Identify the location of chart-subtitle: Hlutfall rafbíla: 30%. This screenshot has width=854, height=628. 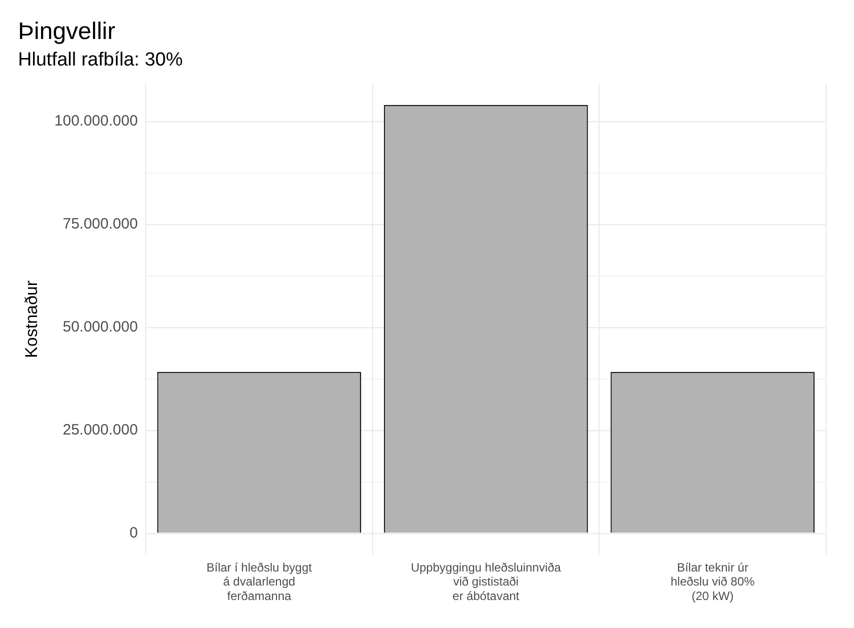
(100, 59).